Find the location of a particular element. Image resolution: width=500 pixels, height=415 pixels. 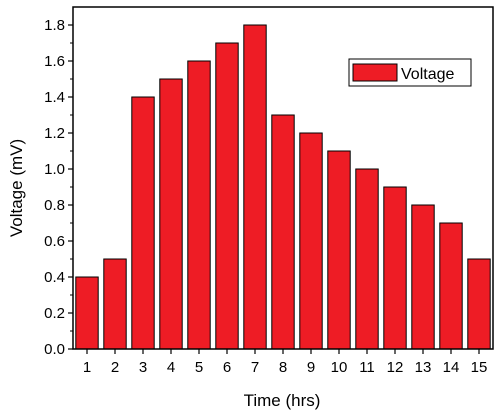

x-tick-label-11: 11 is located at coordinates (367, 367).